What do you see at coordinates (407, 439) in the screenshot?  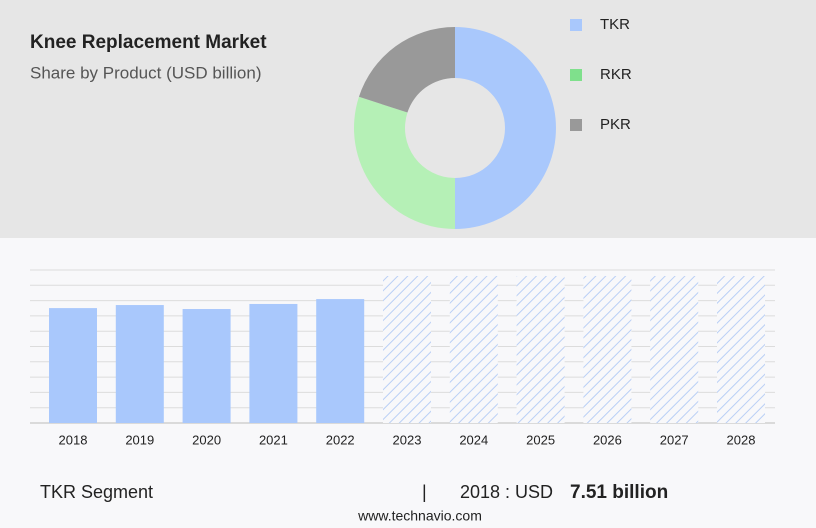 I see `x-tick-label: 2023` at bounding box center [407, 439].